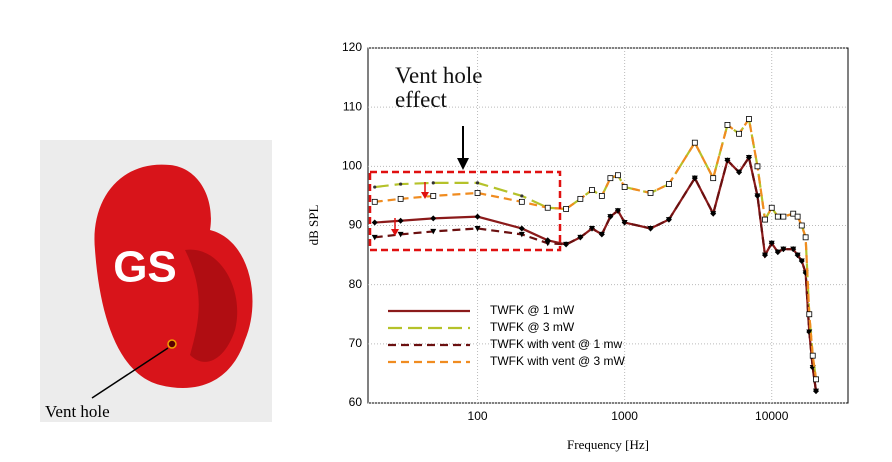 The height and width of the screenshot is (462, 892). What do you see at coordinates (145, 267) in the screenshot?
I see `logo: GS` at bounding box center [145, 267].